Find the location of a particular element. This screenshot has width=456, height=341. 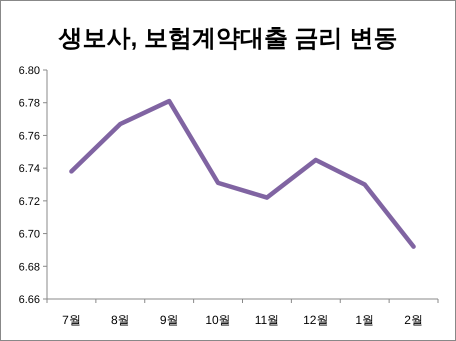

y-tick-label: 6.72 is located at coordinates (29, 202).